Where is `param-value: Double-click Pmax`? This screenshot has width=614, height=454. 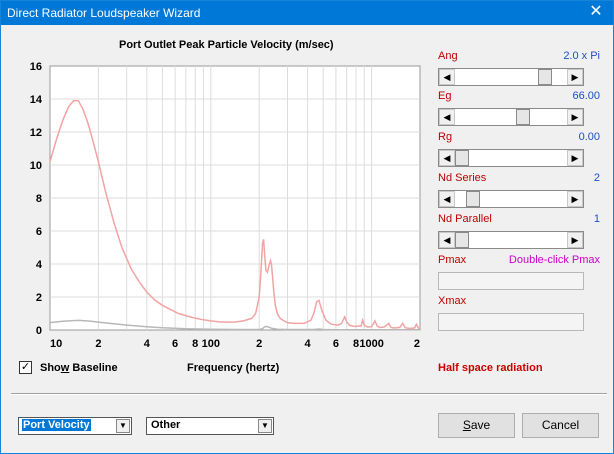 param-value: Double-click Pmax is located at coordinates (554, 260).